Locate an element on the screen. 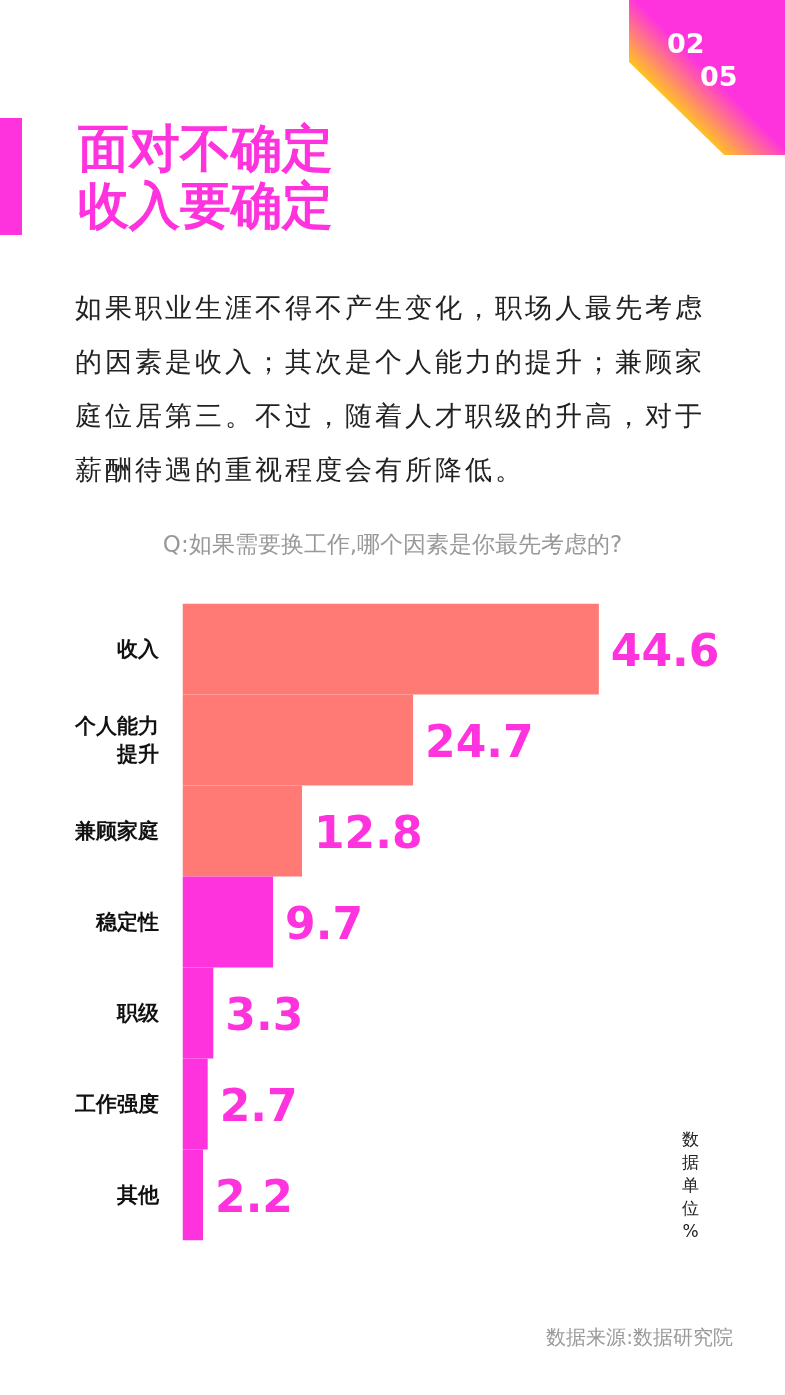  chart-title: 面对不确定收入要确定 is located at coordinates (206, 177).